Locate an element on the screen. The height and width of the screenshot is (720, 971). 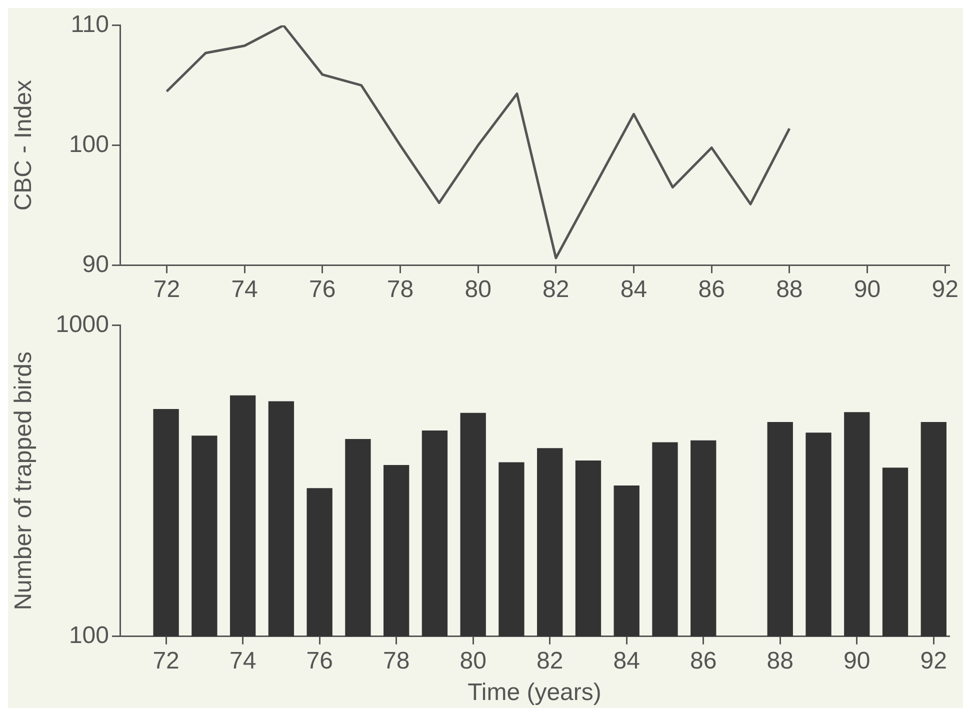
y-tick-label: 90 is located at coordinates (95, 264).